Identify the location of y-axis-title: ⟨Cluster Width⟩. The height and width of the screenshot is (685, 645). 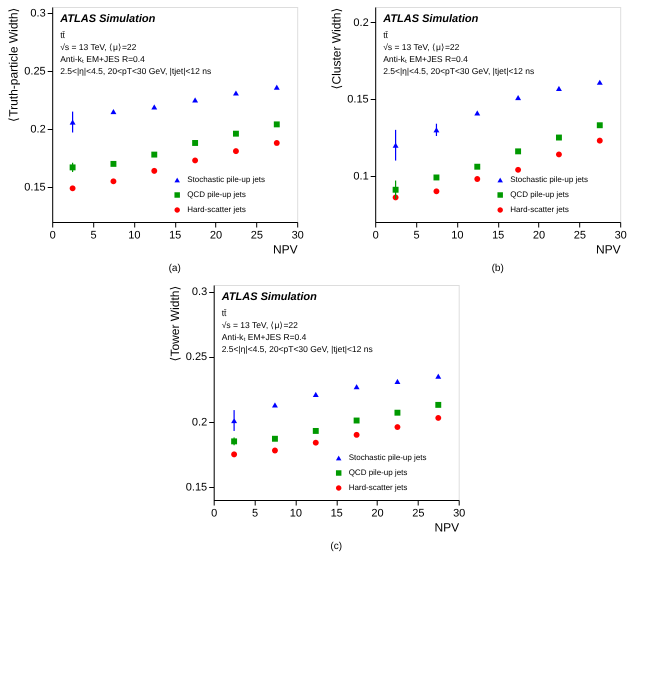
(336, 49).